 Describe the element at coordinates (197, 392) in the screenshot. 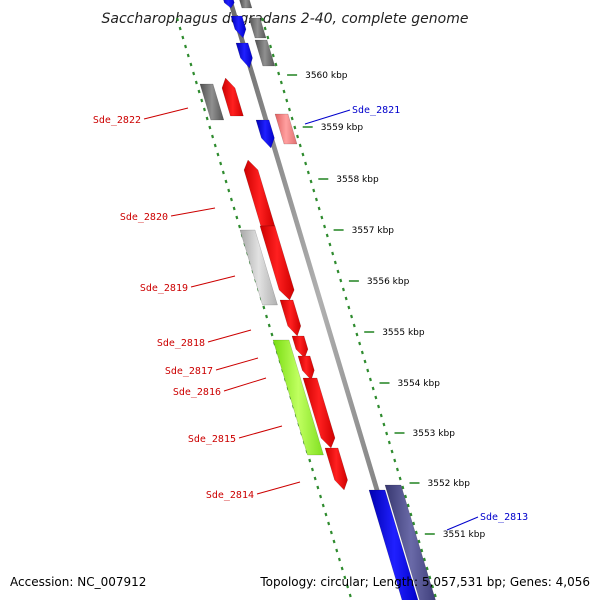

I see `gene-label: Sde_2816` at that location.